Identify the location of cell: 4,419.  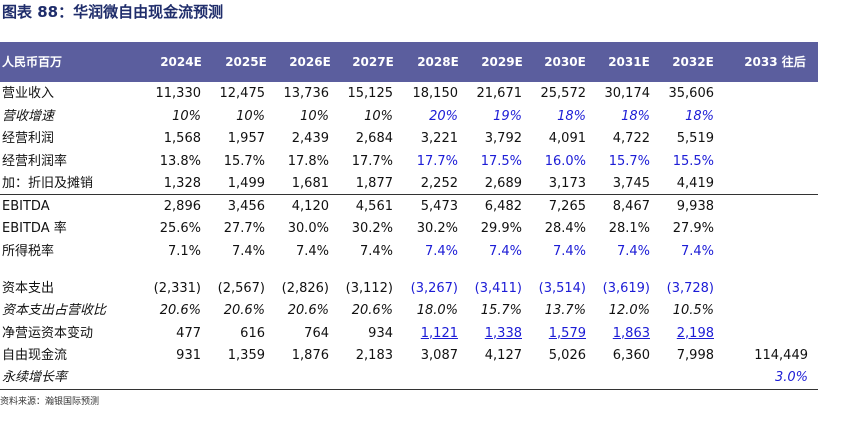
(695, 183).